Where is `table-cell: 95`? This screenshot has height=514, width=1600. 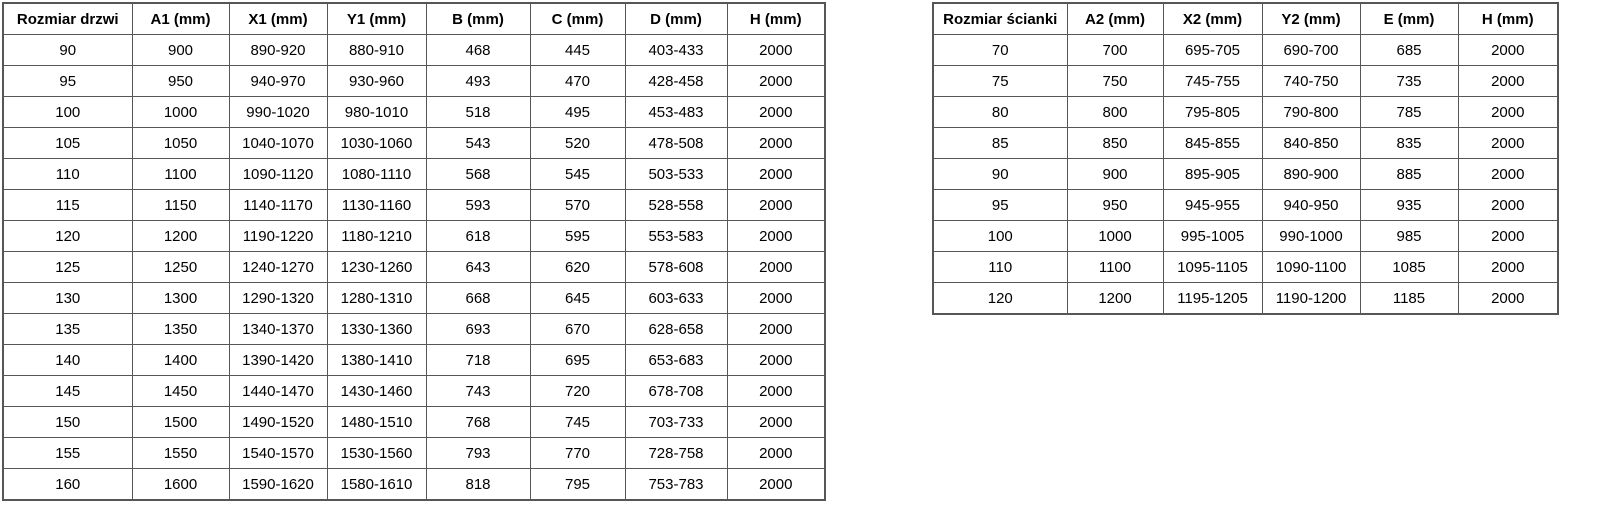
table-cell: 95 is located at coordinates (67, 81).